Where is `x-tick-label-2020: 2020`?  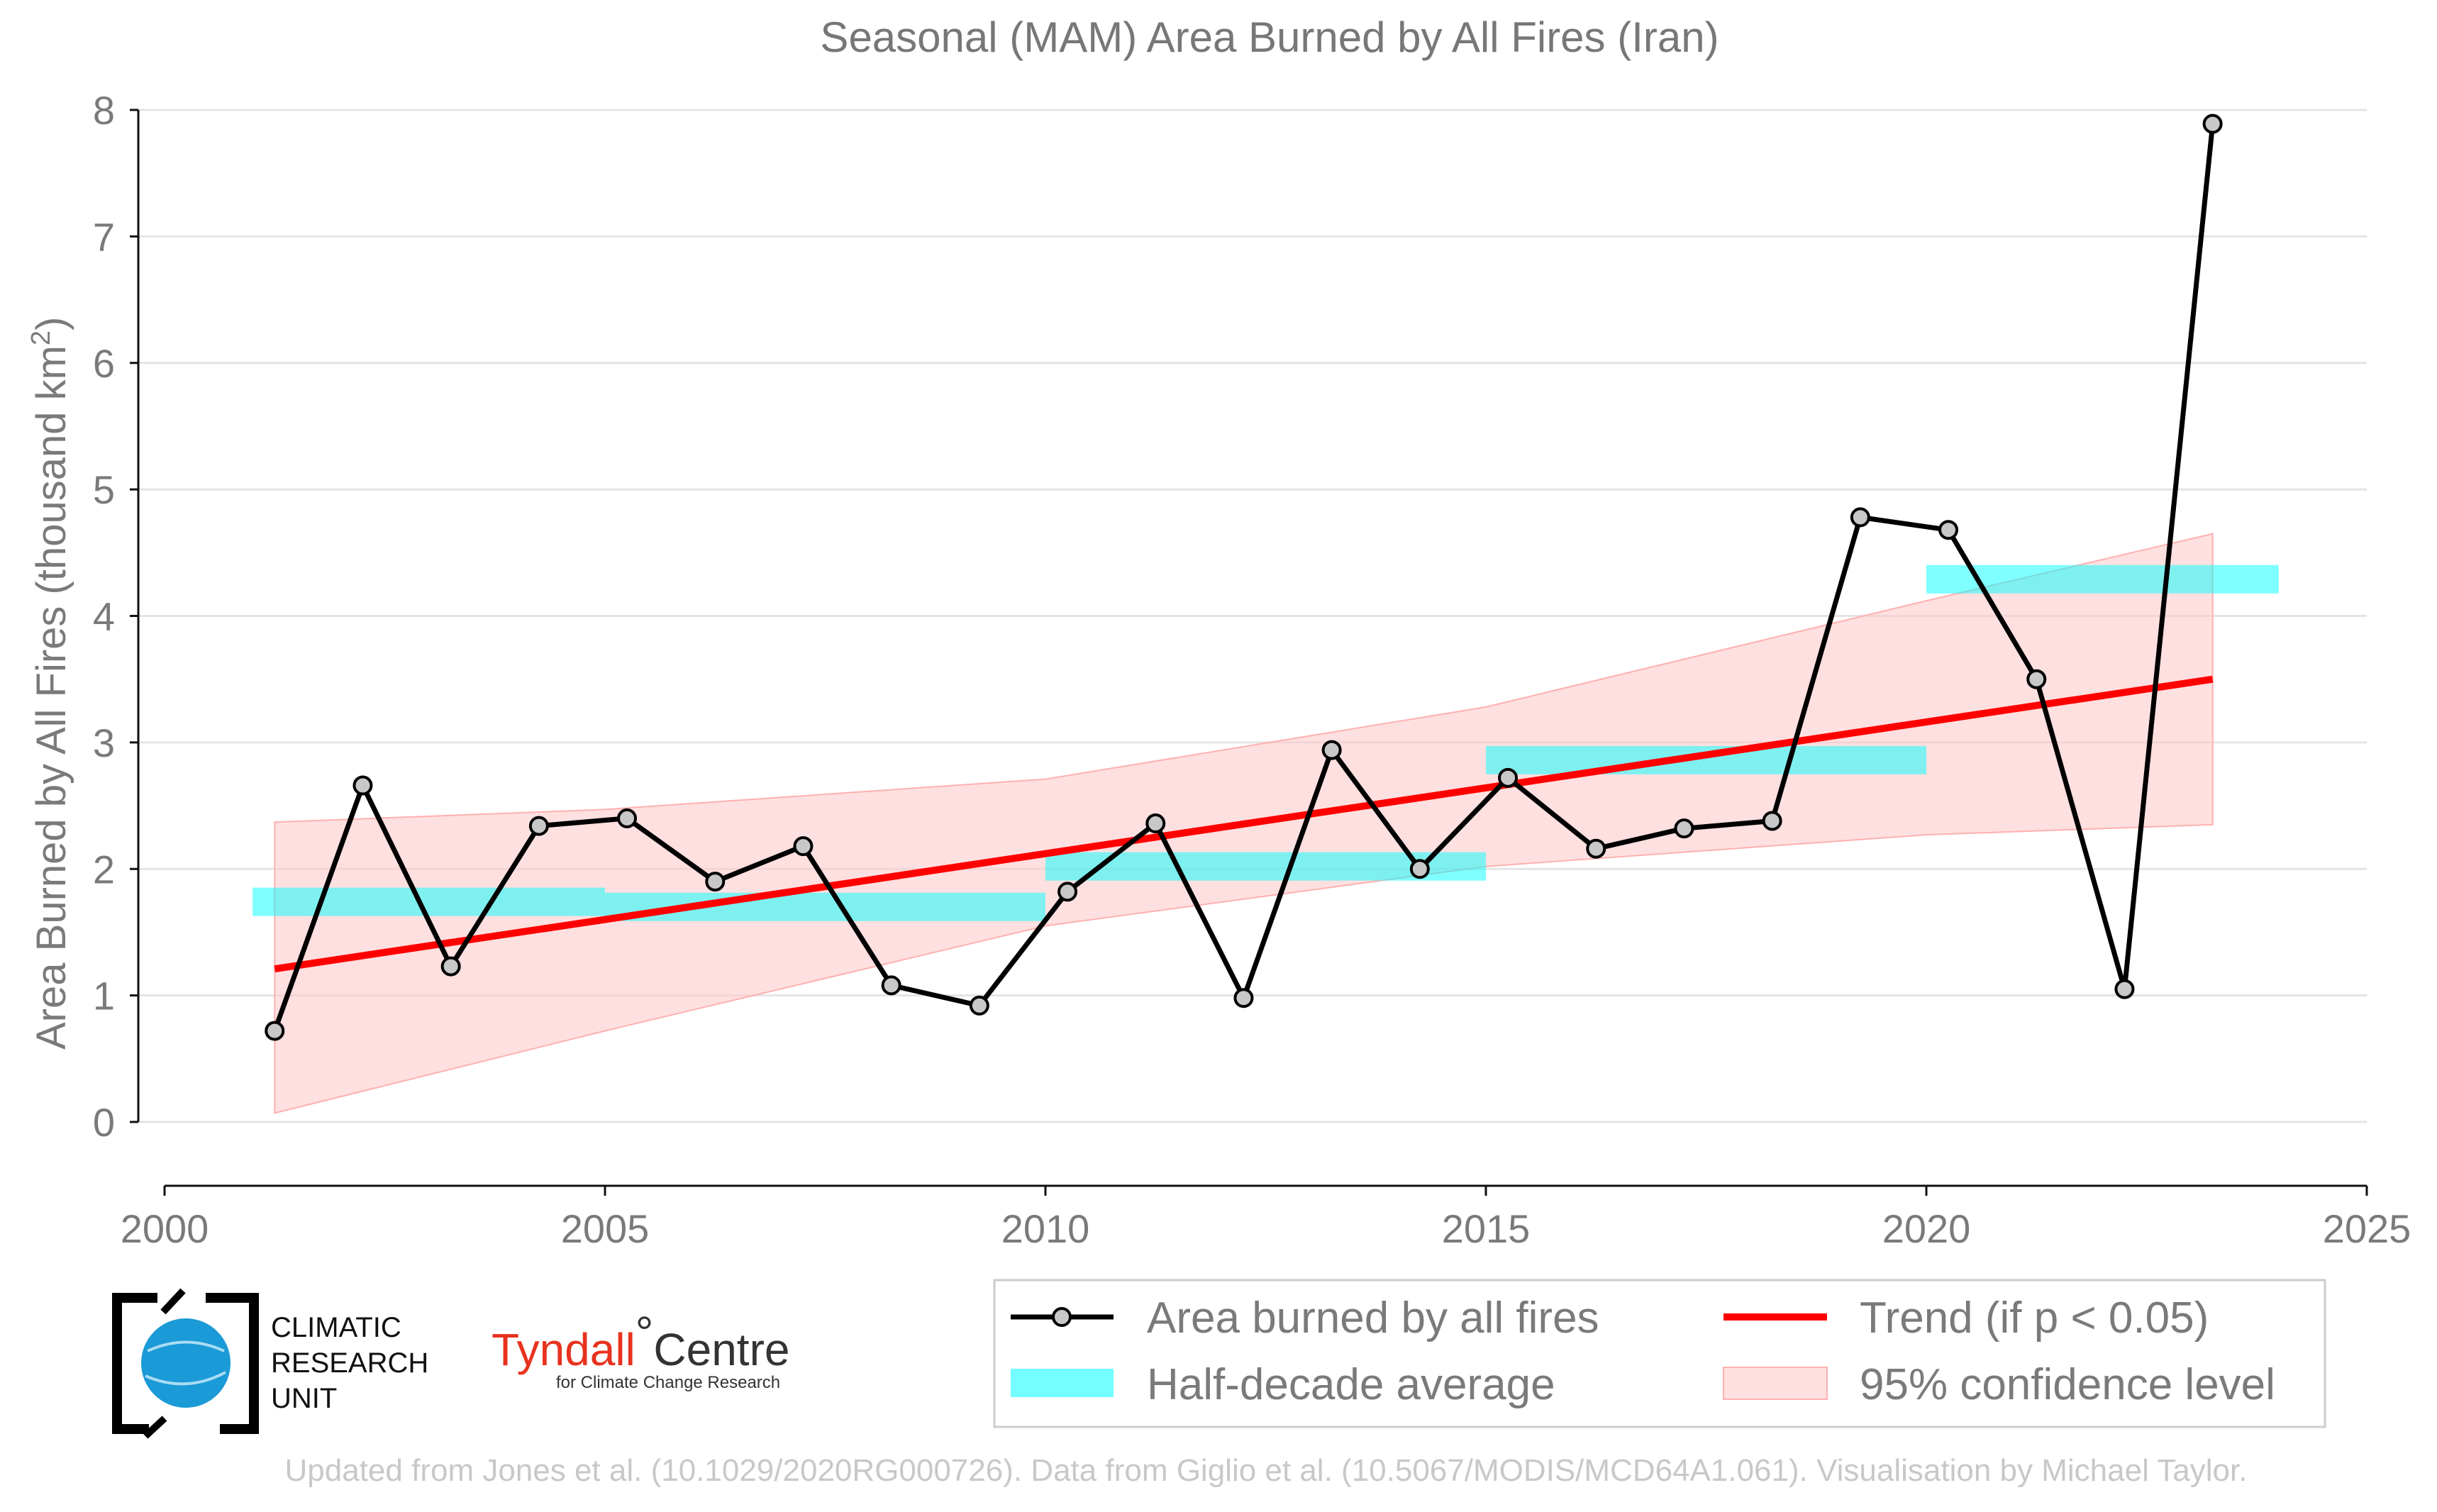
x-tick-label-2020: 2020 is located at coordinates (1926, 1228).